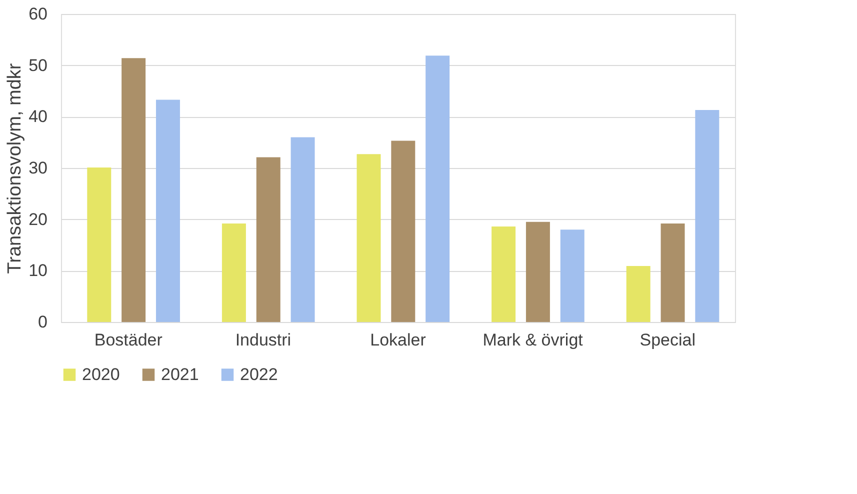 This screenshot has width=857, height=494. Describe the element at coordinates (398, 340) in the screenshot. I see `x-tick-label: Lokaler` at that location.